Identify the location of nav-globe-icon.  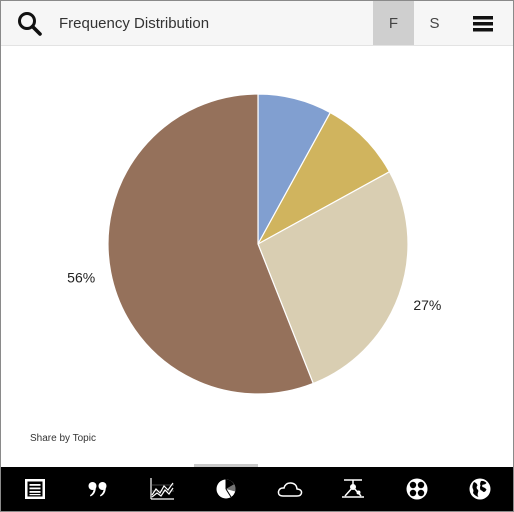
(479, 489).